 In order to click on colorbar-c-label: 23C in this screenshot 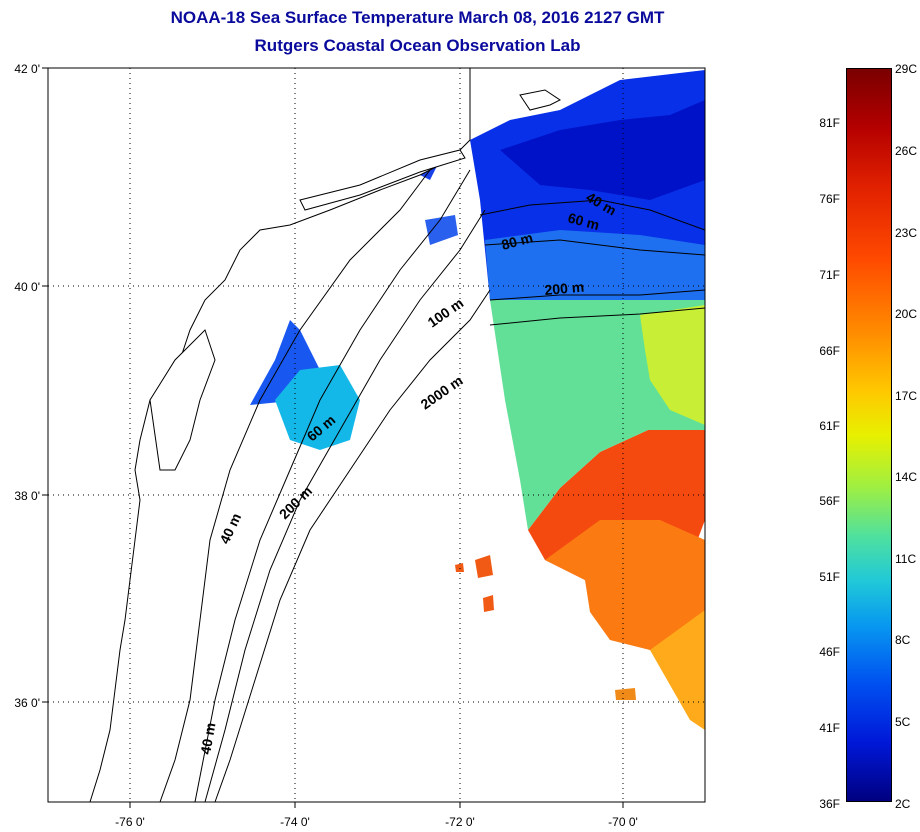, I will do `click(906, 233)`.